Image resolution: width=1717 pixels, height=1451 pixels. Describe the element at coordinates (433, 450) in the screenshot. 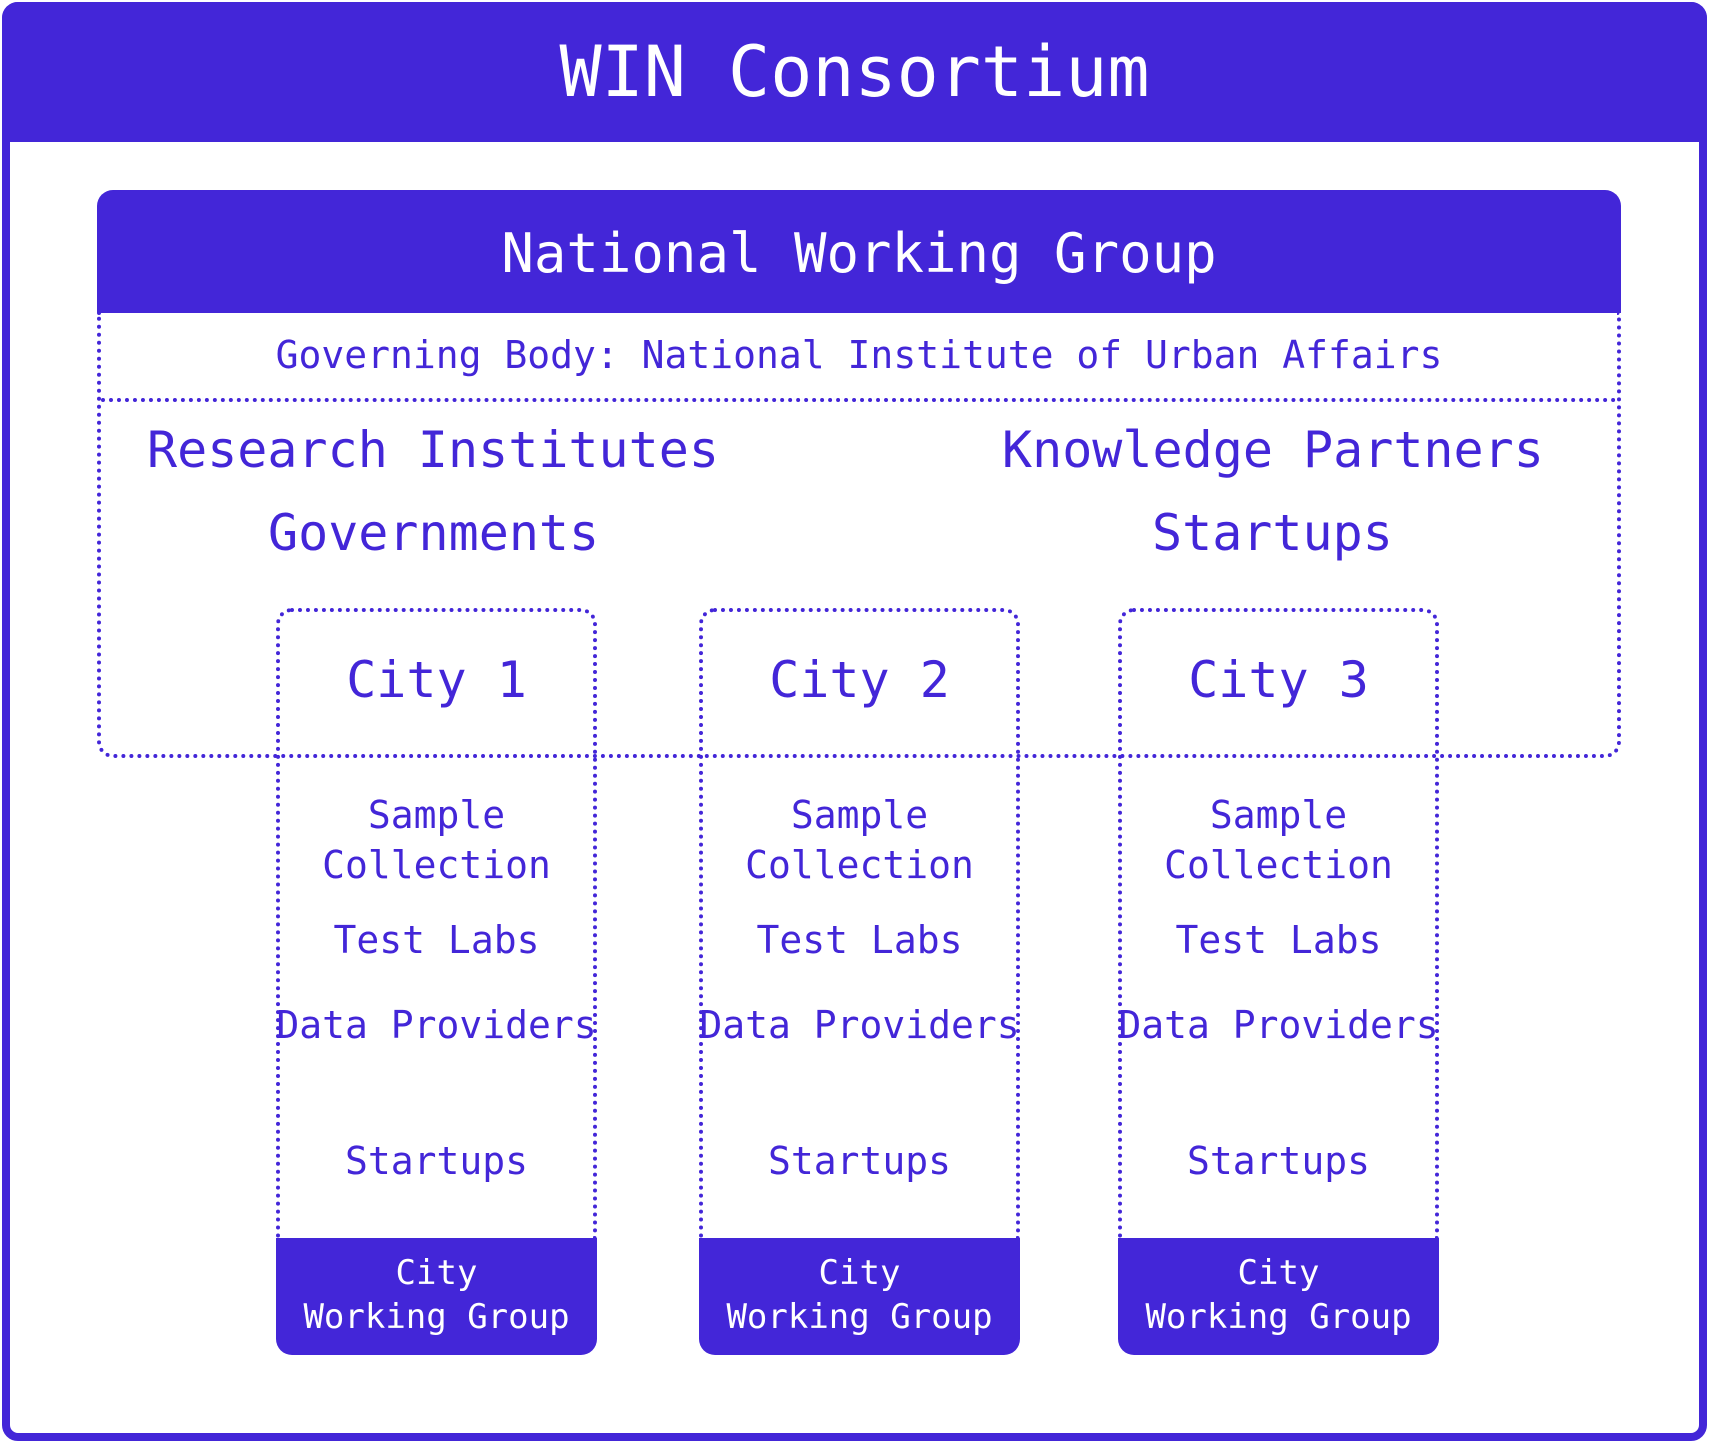

I see `member-research-institutes: Research Institutes` at that location.